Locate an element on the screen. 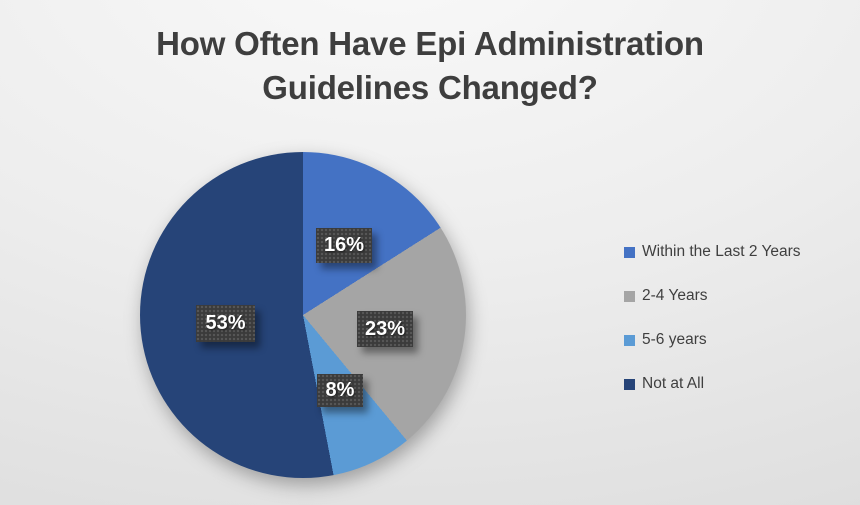 The height and width of the screenshot is (505, 860). slice-label-within-last-2-years: 16% is located at coordinates (344, 245).